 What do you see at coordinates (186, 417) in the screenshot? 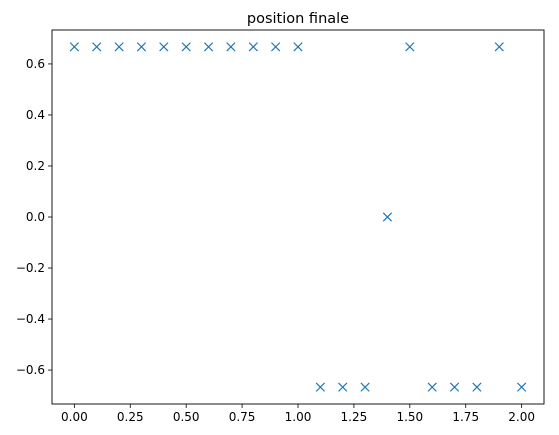
I see `x-tick-label: 0.50` at bounding box center [186, 417].